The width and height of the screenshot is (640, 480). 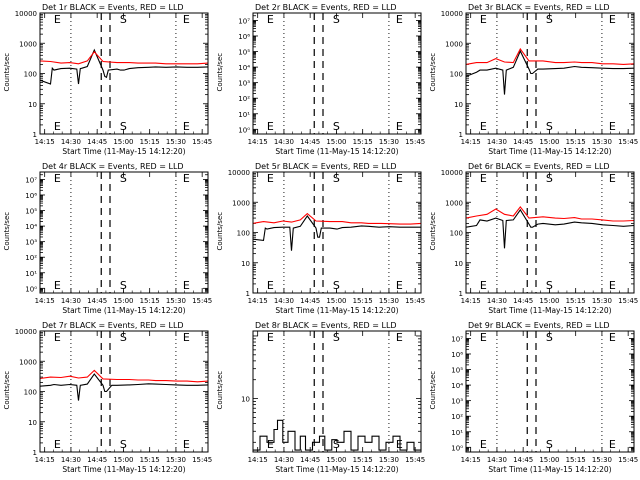 I want to click on y-tick-label: 10¹, so click(x=457, y=433).